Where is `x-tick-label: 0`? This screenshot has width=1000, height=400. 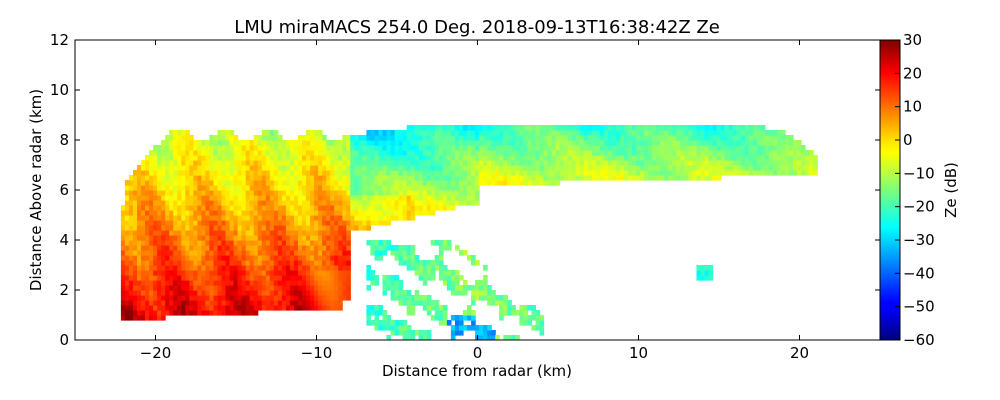
x-tick-label: 0 is located at coordinates (478, 353).